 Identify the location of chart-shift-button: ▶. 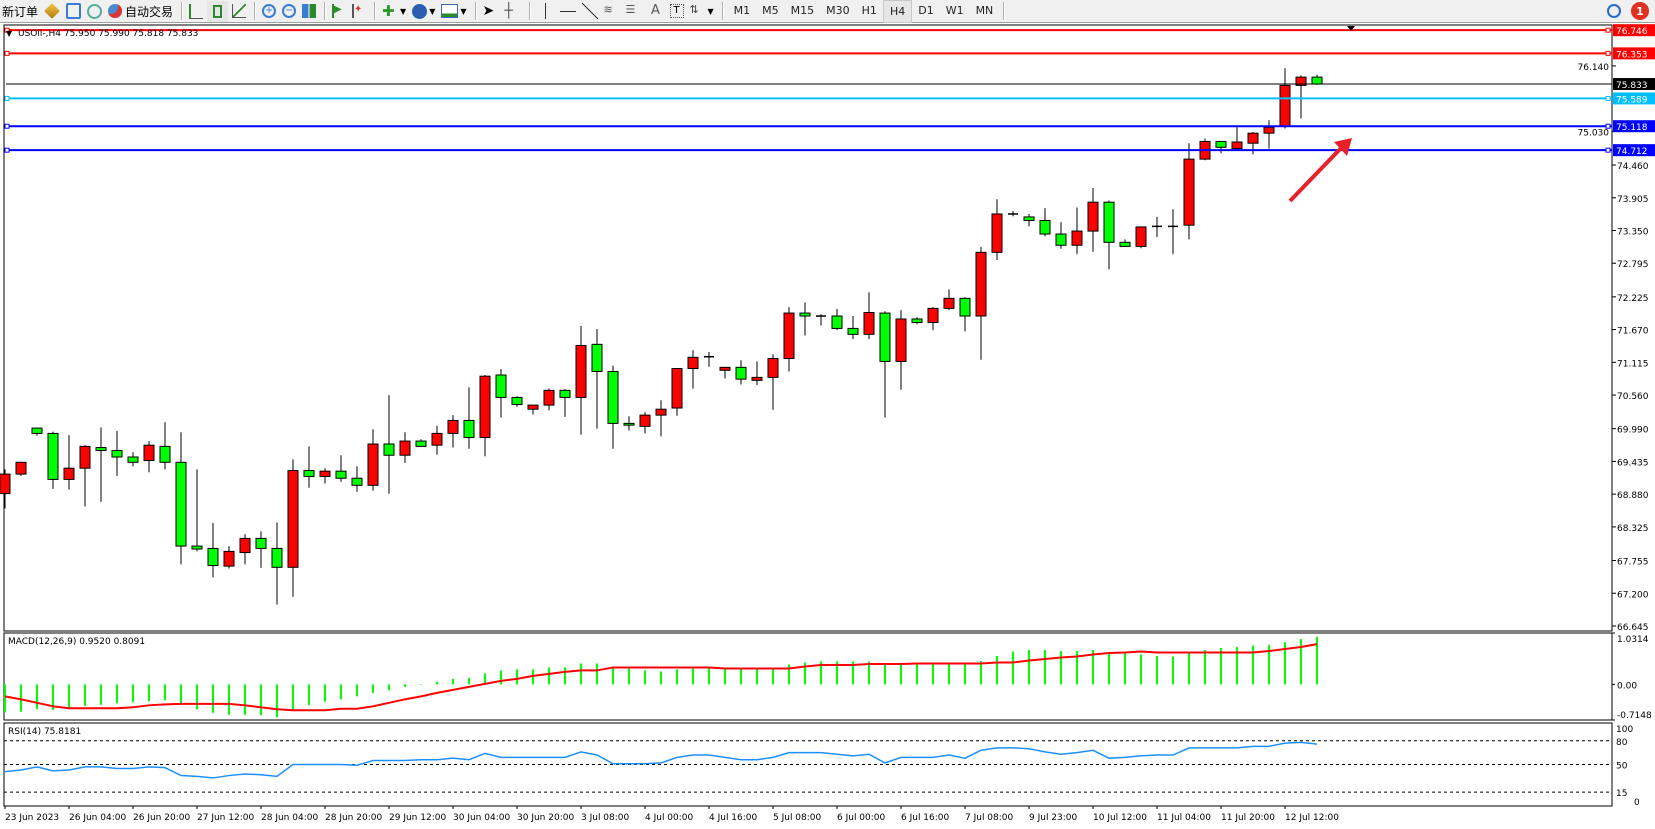
(339, 11).